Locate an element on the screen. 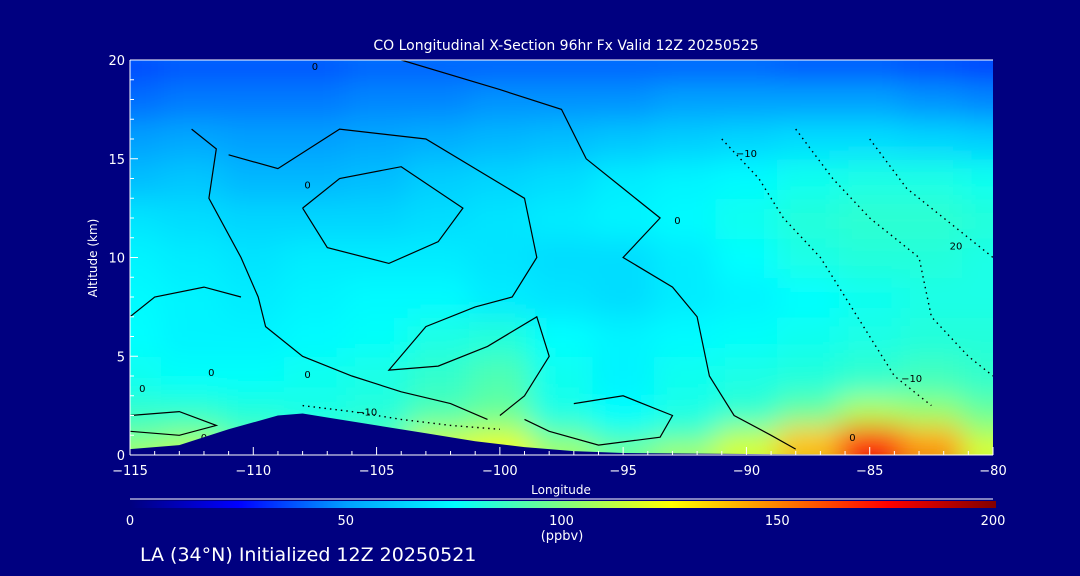  colorbar-tick-label: 100 is located at coordinates (561, 521).